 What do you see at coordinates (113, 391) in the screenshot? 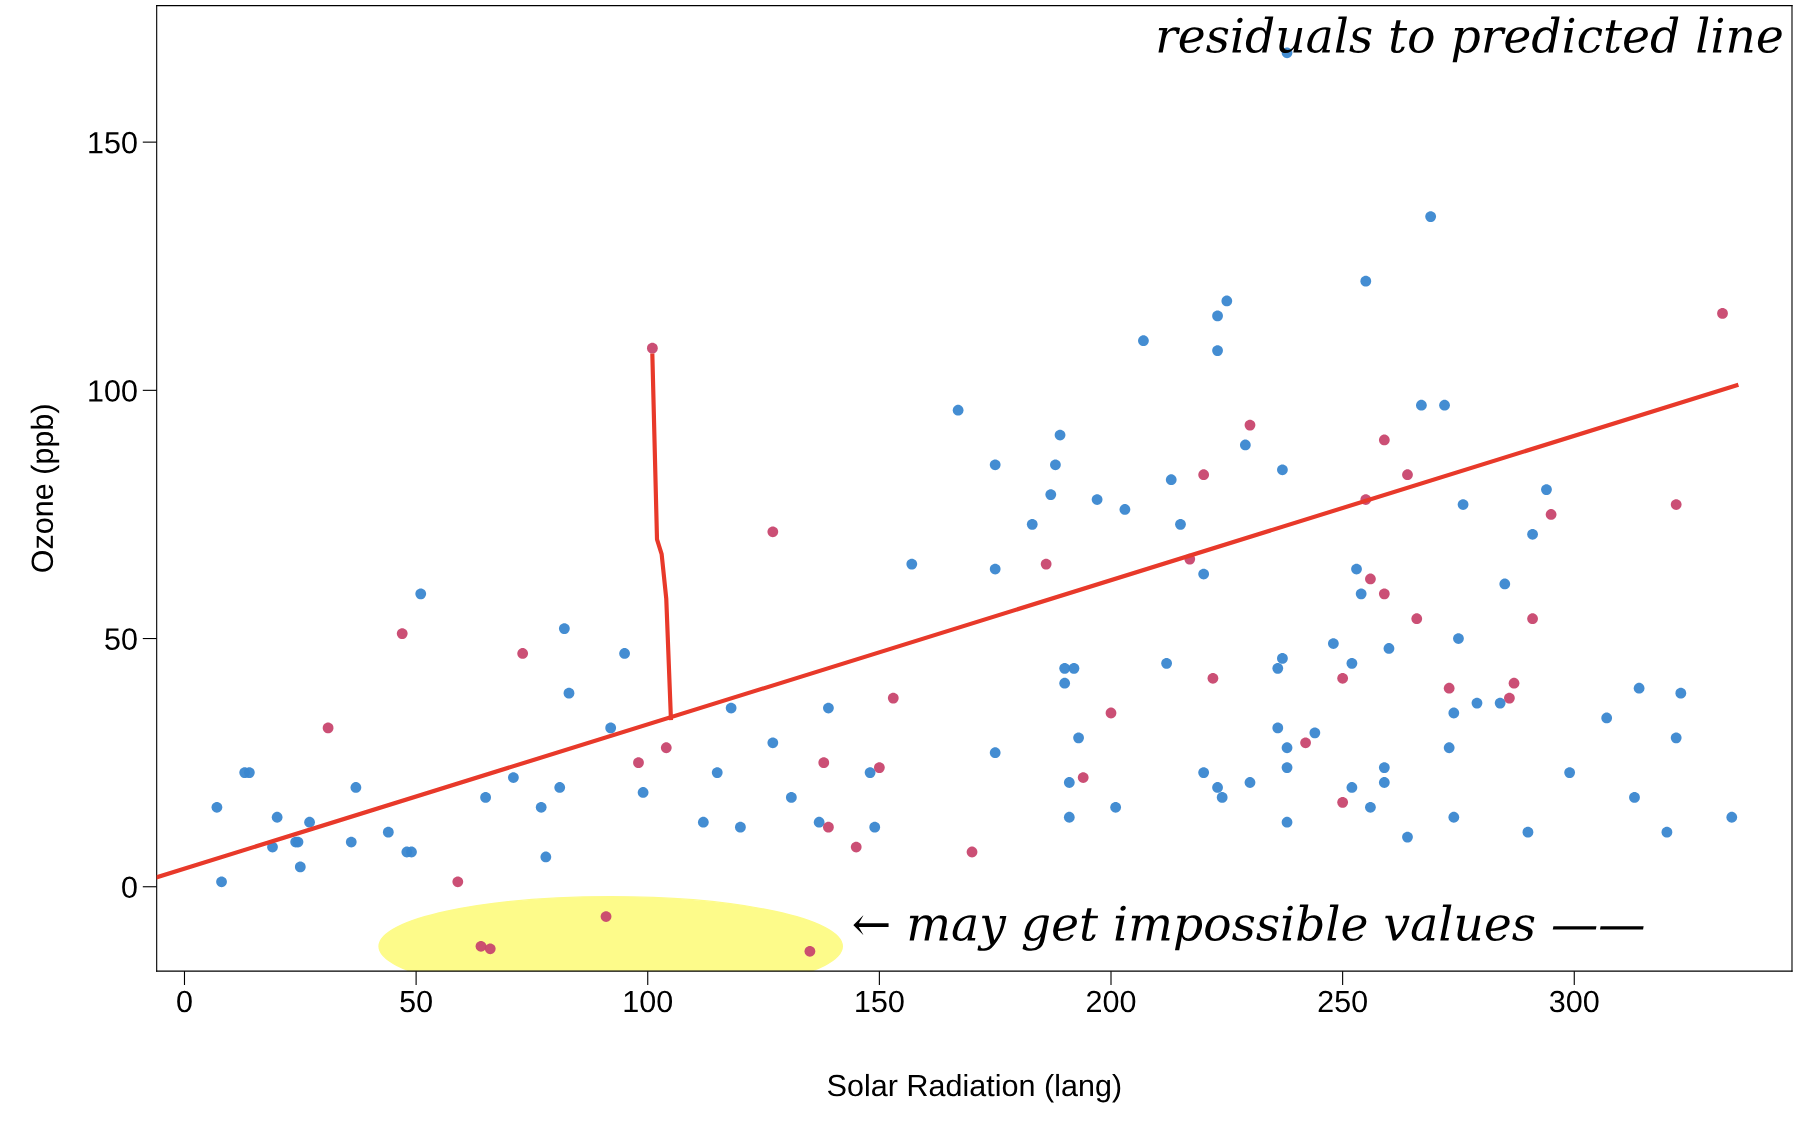
I see `y-tick-label: 100` at bounding box center [113, 391].